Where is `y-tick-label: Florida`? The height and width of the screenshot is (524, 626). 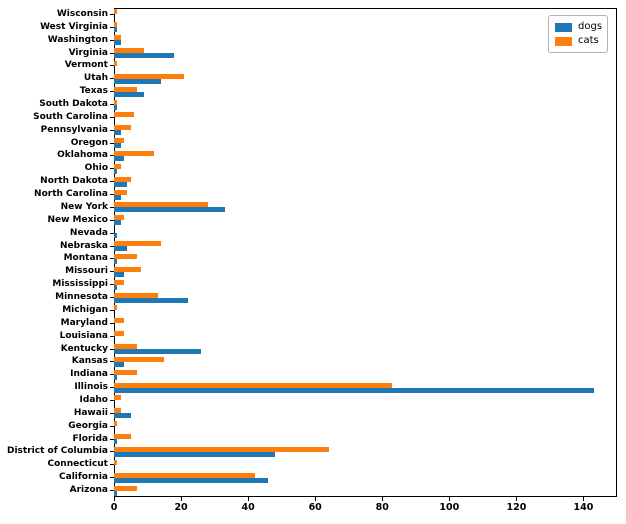 y-tick-label: Florida is located at coordinates (90, 438).